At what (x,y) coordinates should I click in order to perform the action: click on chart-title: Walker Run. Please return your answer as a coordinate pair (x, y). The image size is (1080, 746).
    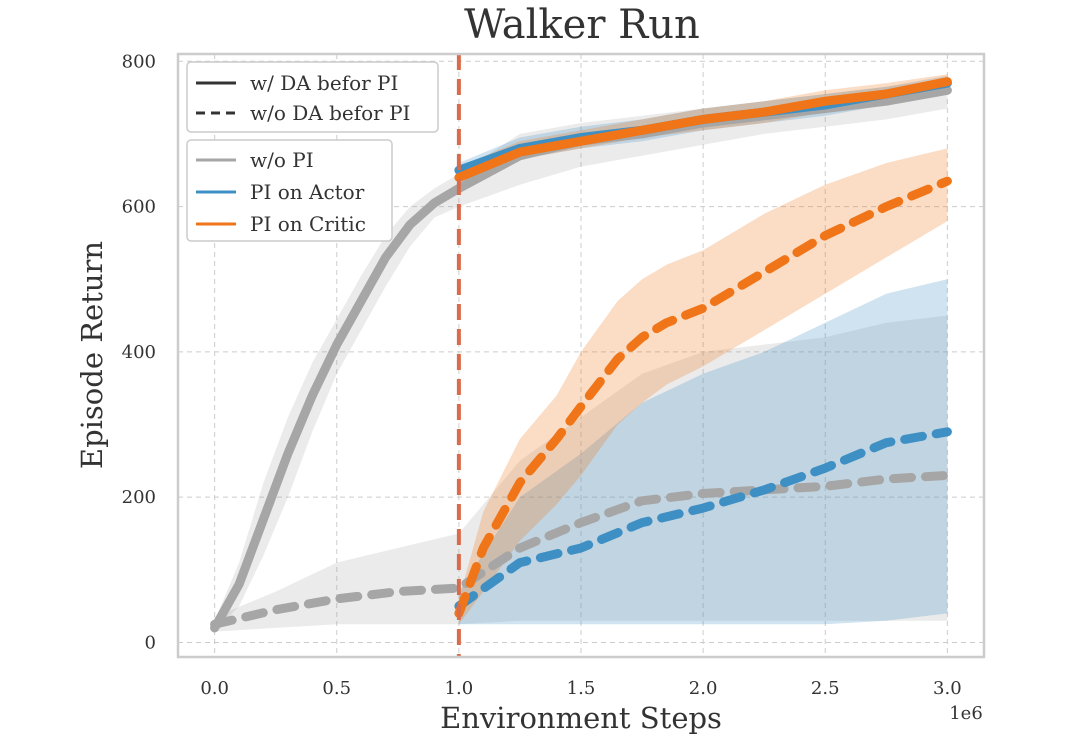
    Looking at the image, I should click on (582, 25).